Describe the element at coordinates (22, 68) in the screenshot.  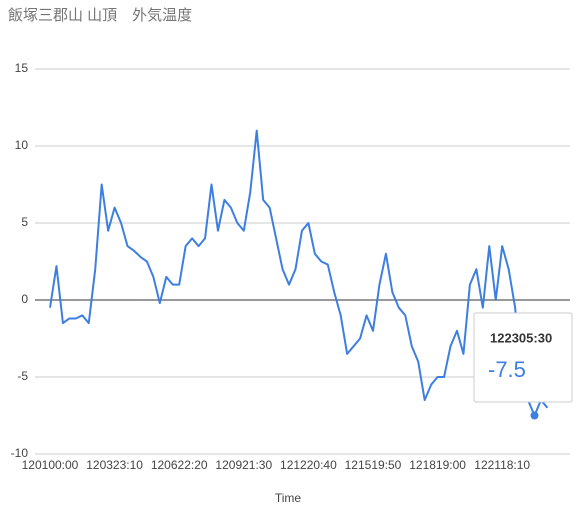
I see `y-tick-label: 15` at that location.